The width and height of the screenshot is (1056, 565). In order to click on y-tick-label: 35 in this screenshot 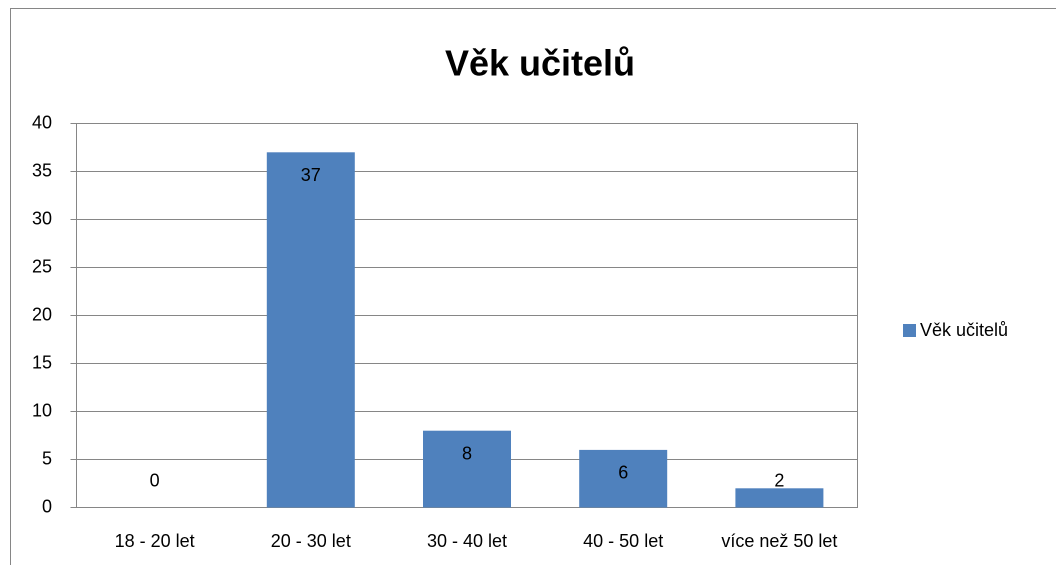, I will do `click(42, 170)`.